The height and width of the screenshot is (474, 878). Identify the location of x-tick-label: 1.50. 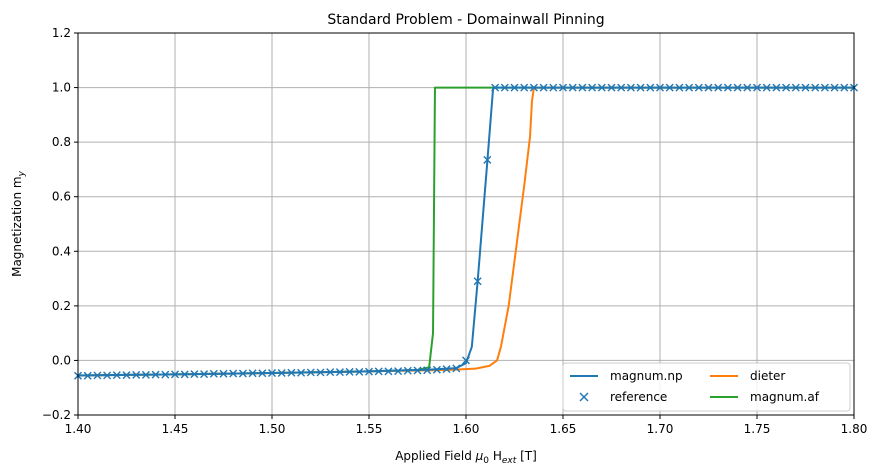
(272, 429).